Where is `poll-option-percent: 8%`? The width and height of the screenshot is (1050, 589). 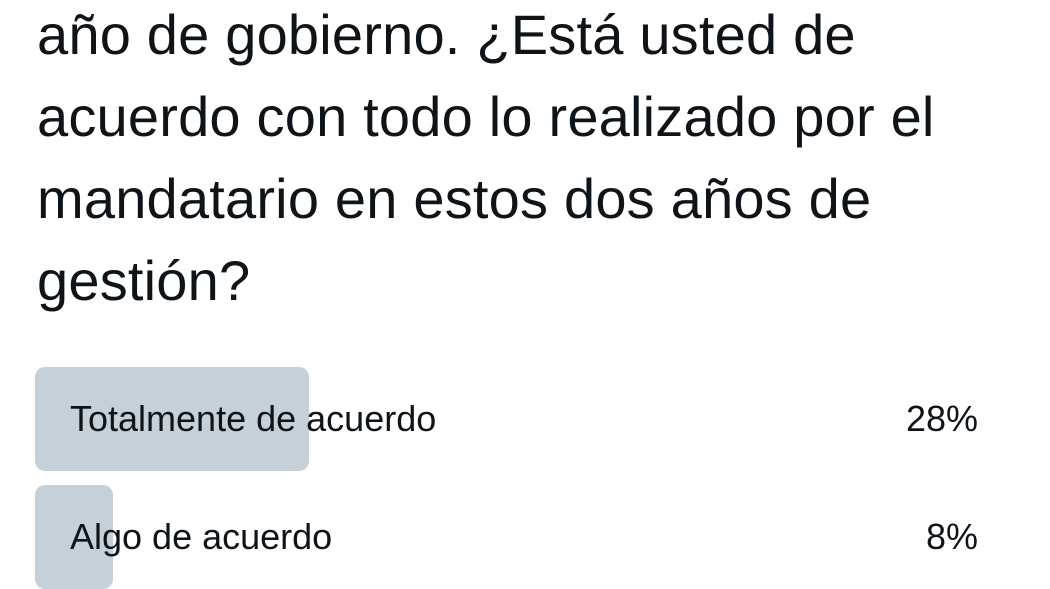 poll-option-percent: 8% is located at coordinates (951, 536).